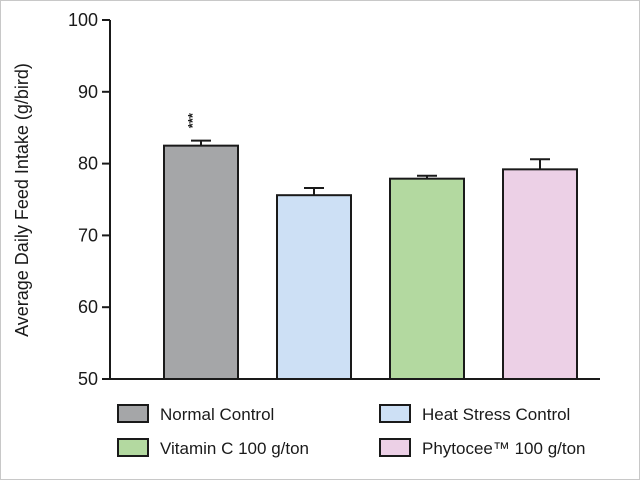  What do you see at coordinates (192, 120) in the screenshot?
I see `significance-annotation: ***` at bounding box center [192, 120].